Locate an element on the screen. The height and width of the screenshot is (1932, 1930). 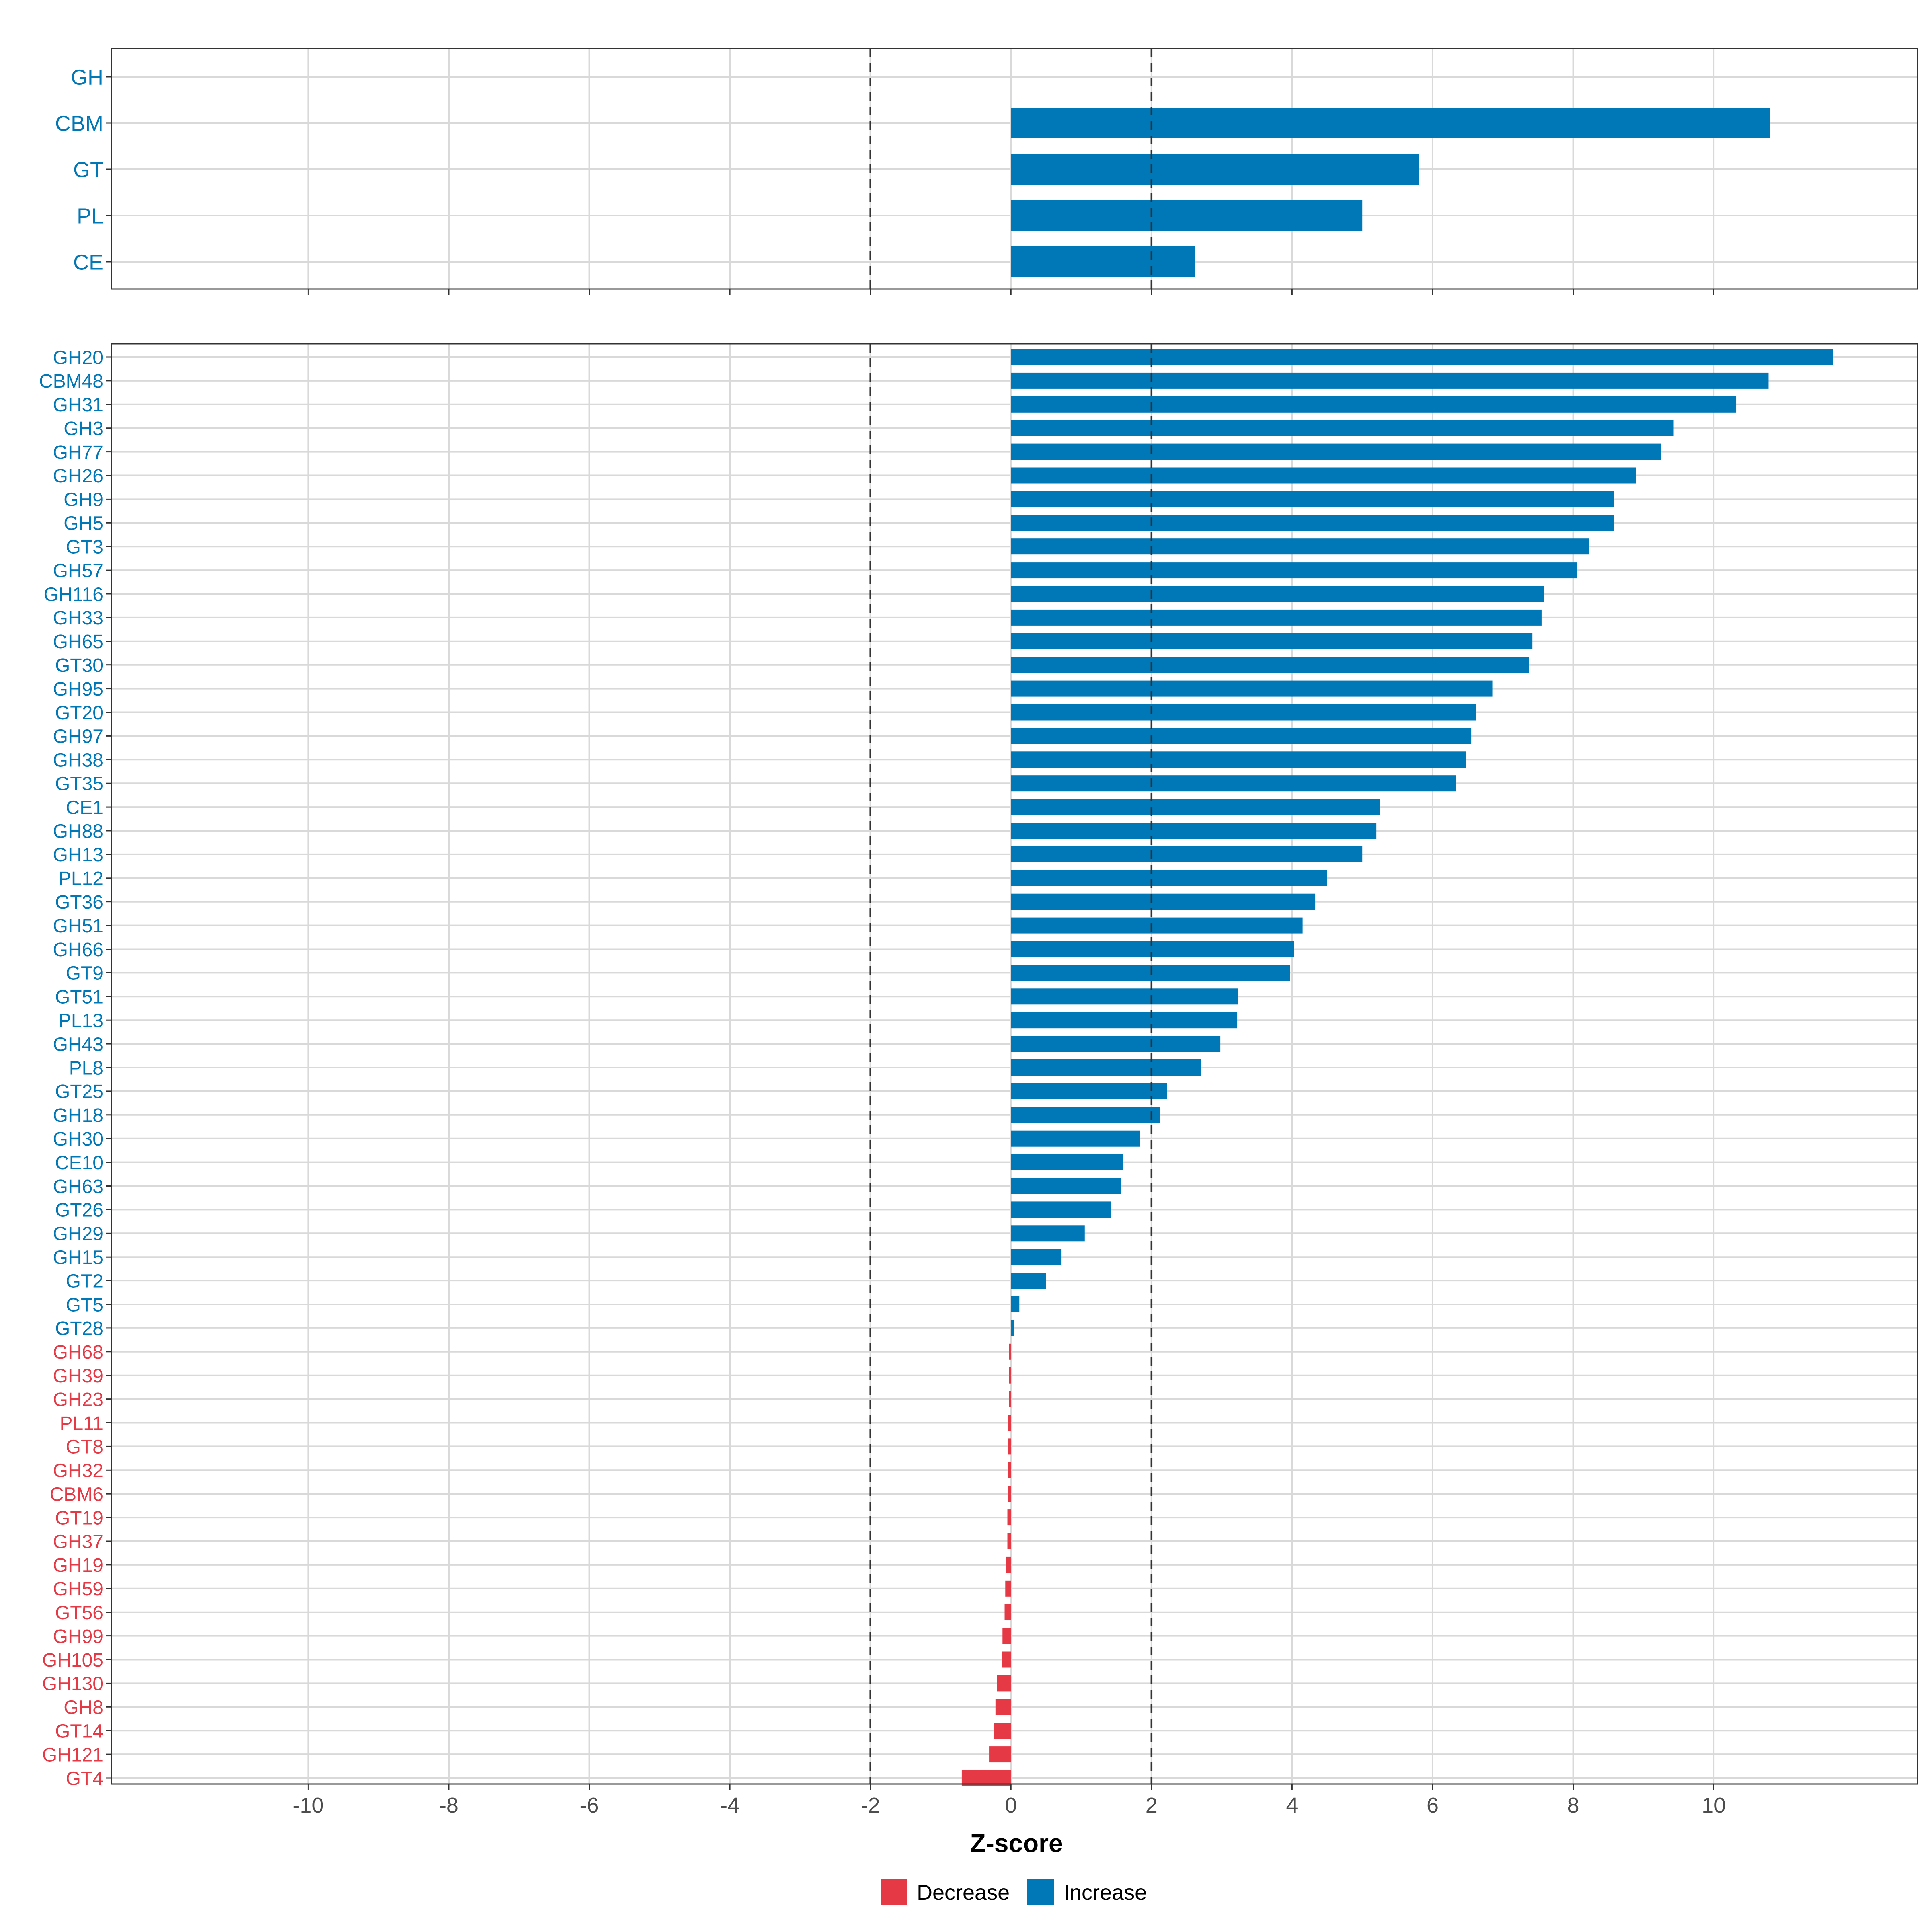
x-tick-label-0: 0 is located at coordinates (1011, 1805).